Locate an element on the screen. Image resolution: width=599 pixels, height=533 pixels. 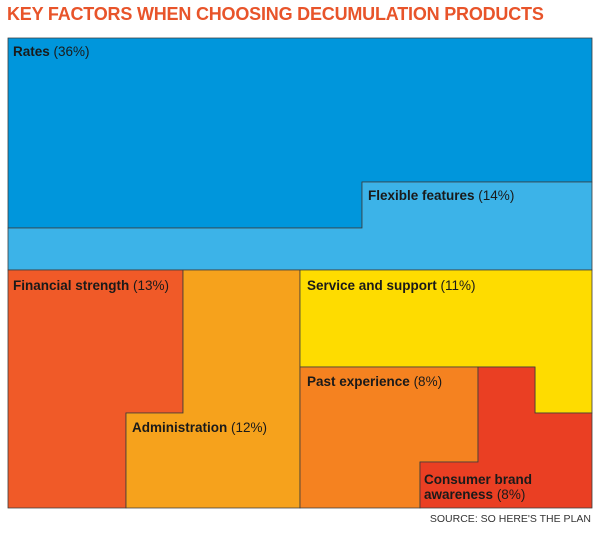
label-name-line-2: awareness is located at coordinates (458, 494).